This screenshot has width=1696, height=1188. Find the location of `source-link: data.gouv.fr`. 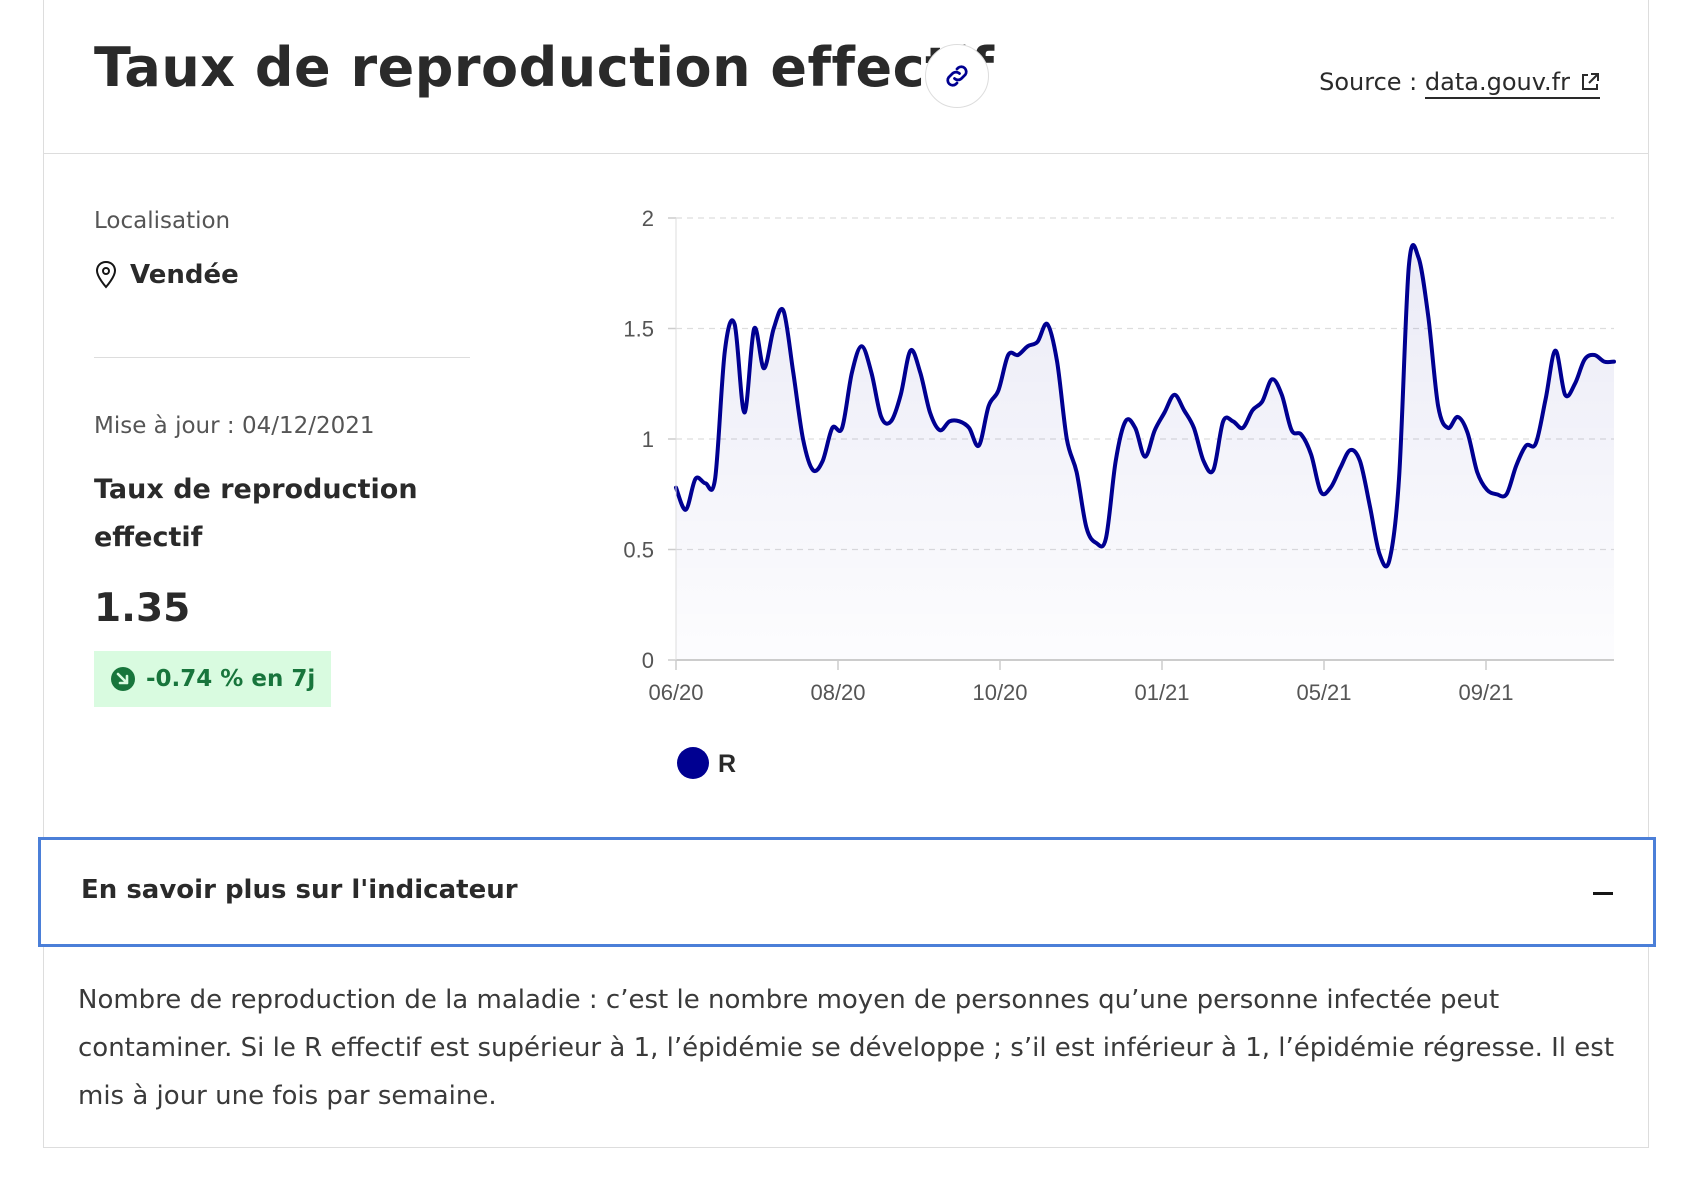

source-link: data.gouv.fr is located at coordinates (1512, 83).